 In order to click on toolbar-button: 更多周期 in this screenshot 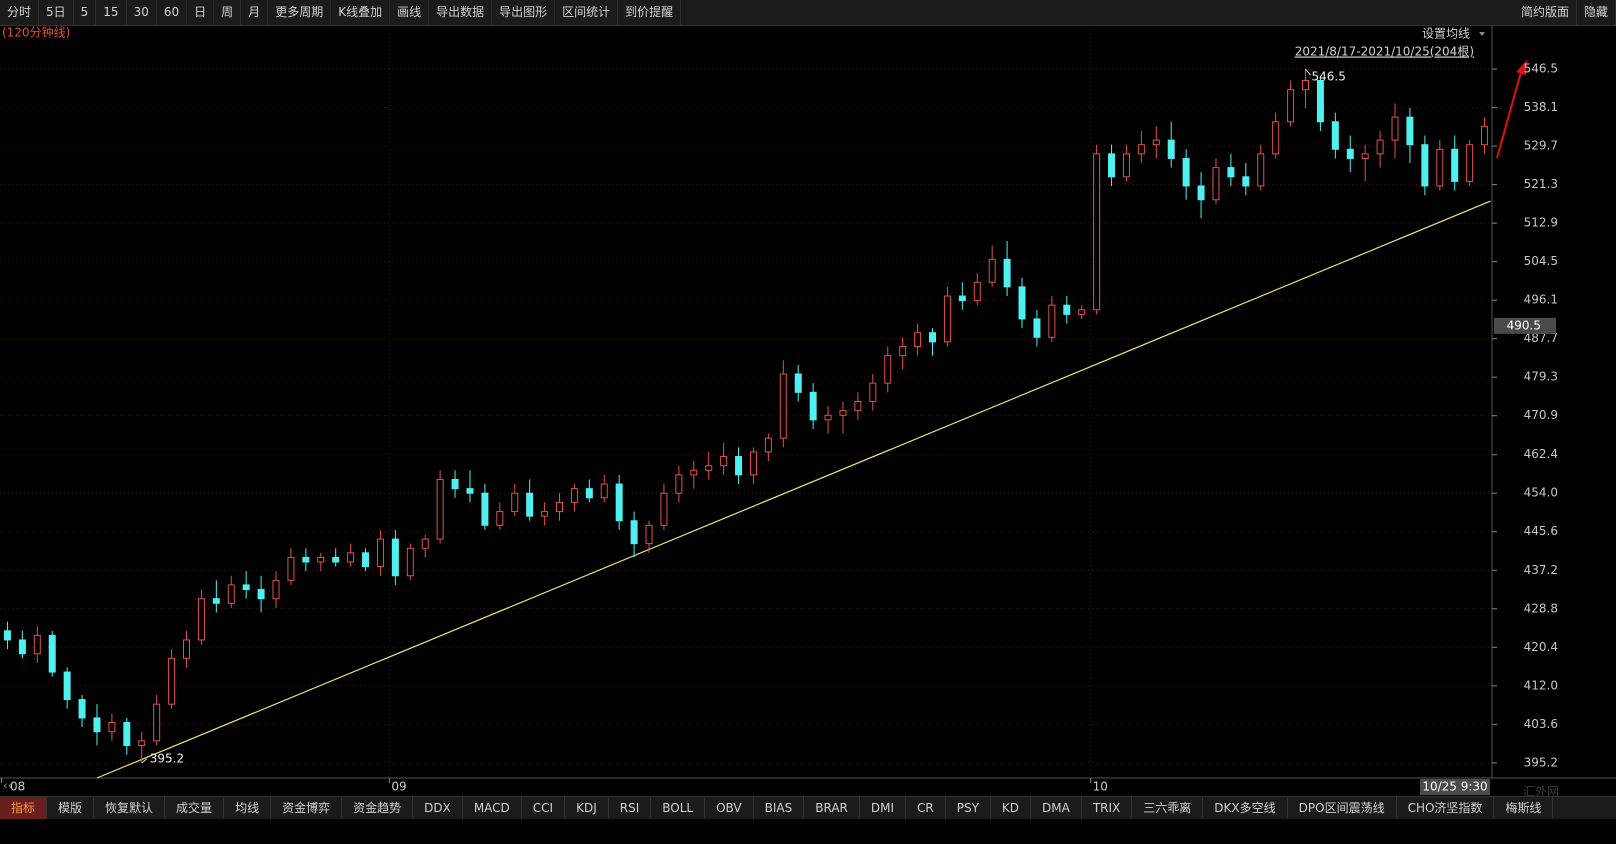, I will do `click(300, 12)`.